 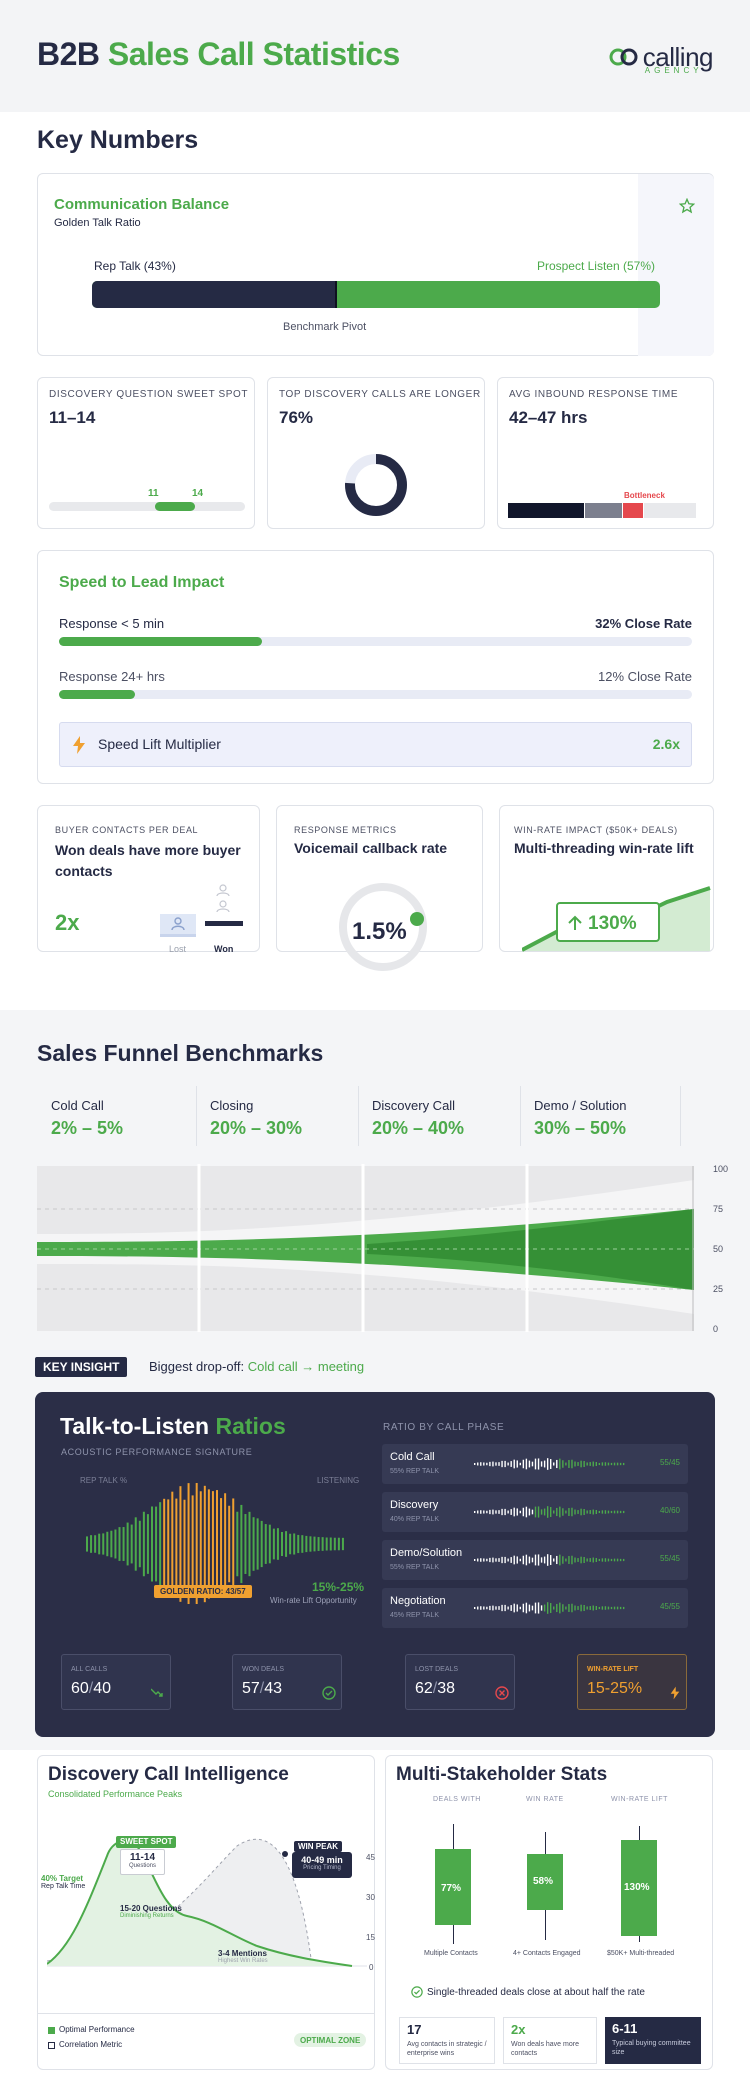 I want to click on stat-value: 62/38, so click(x=435, y=1688).